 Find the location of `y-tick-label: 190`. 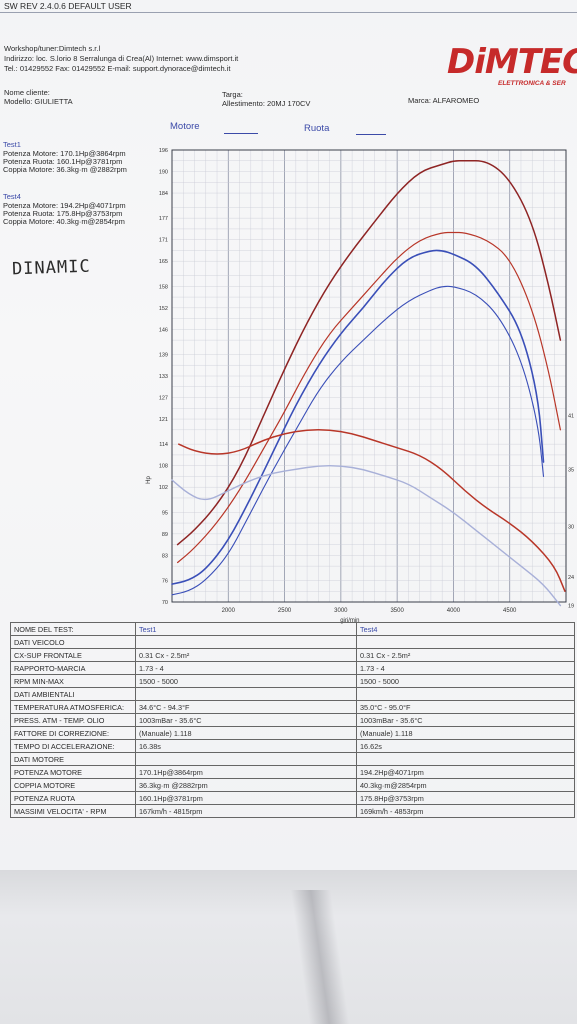

y-tick-label: 190 is located at coordinates (163, 173).